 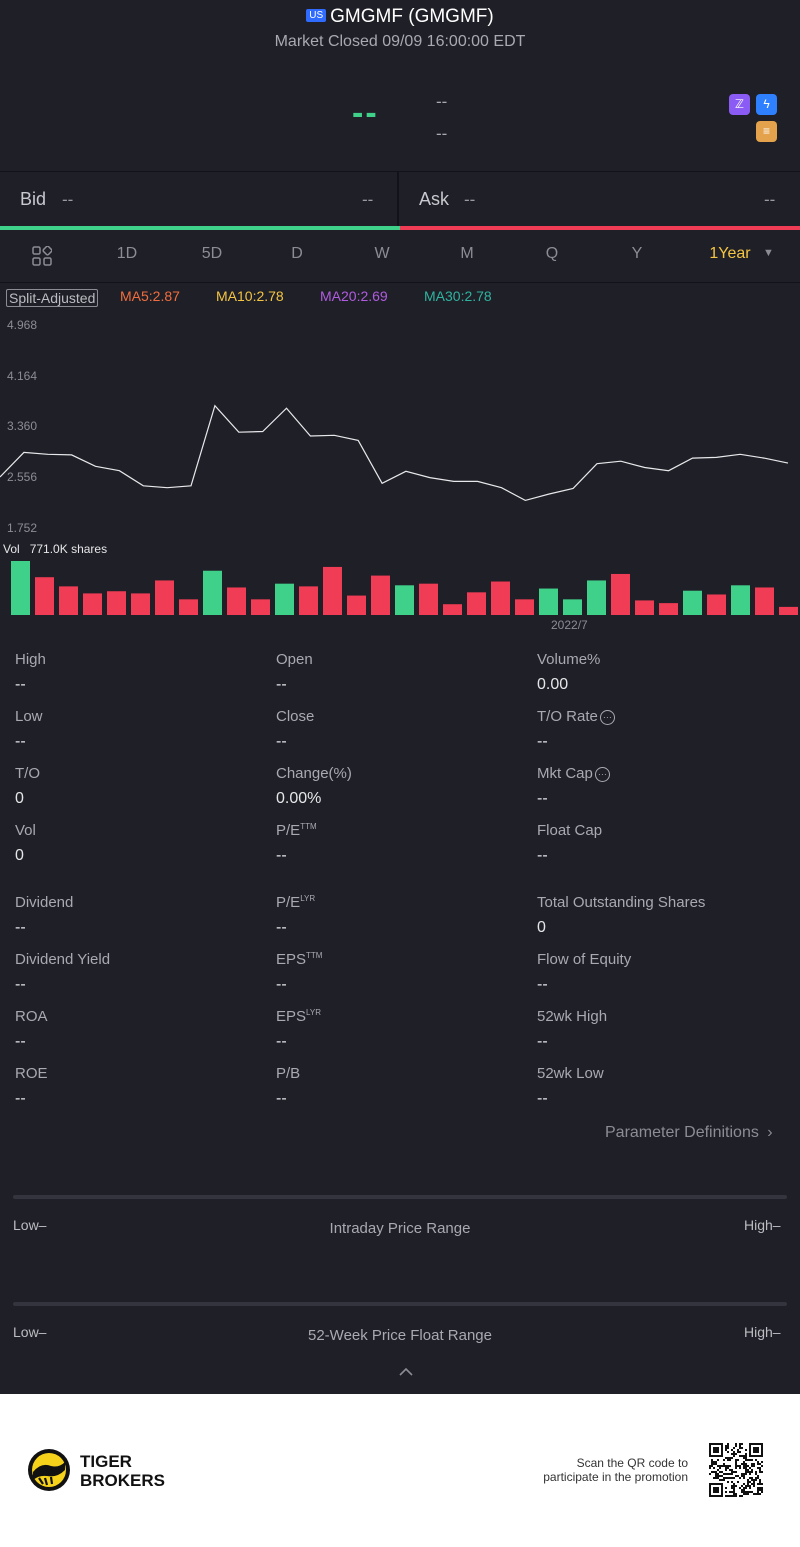 What do you see at coordinates (569, 659) in the screenshot?
I see `volume-pct-label: Volume%` at bounding box center [569, 659].